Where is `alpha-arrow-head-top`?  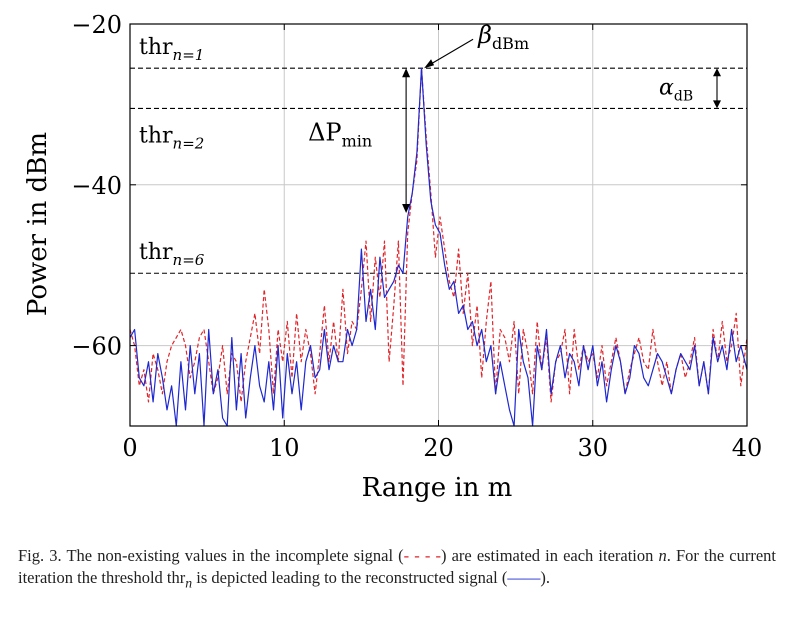 alpha-arrow-head-top is located at coordinates (717, 72).